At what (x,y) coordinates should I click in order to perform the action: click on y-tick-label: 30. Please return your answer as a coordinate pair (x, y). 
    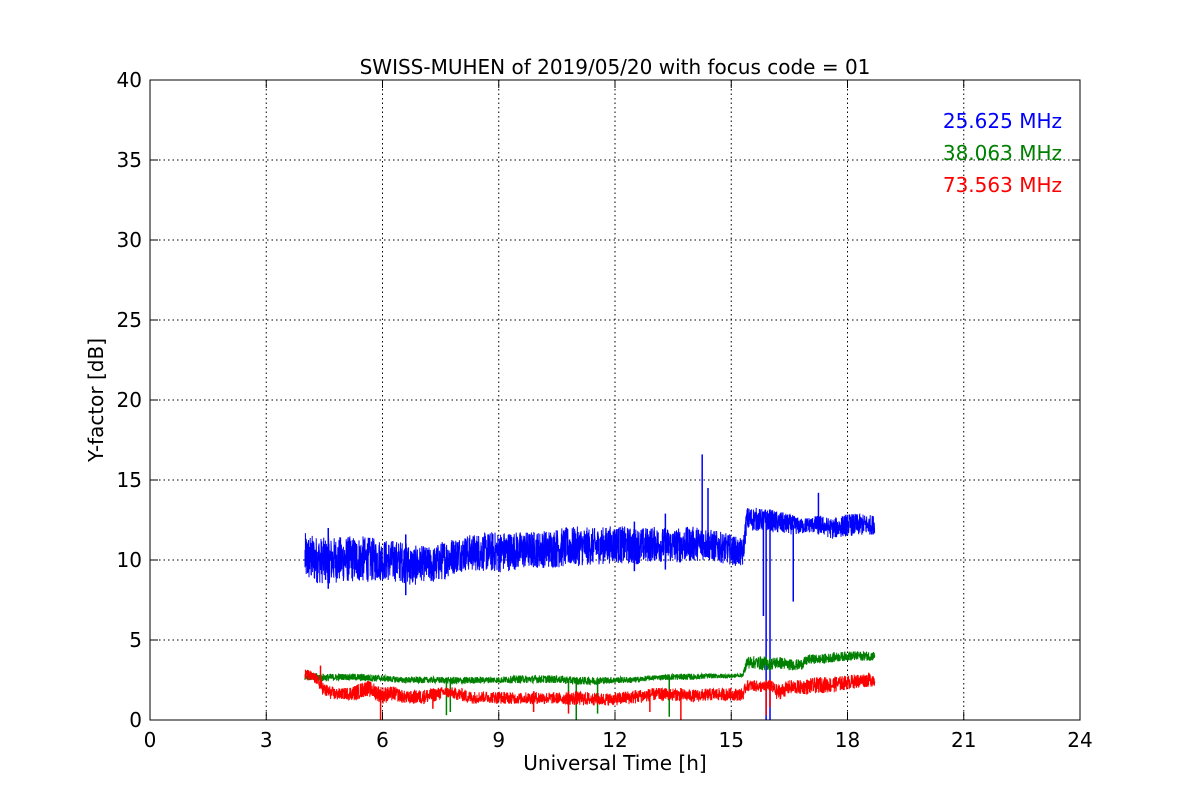
    Looking at the image, I should click on (129, 240).